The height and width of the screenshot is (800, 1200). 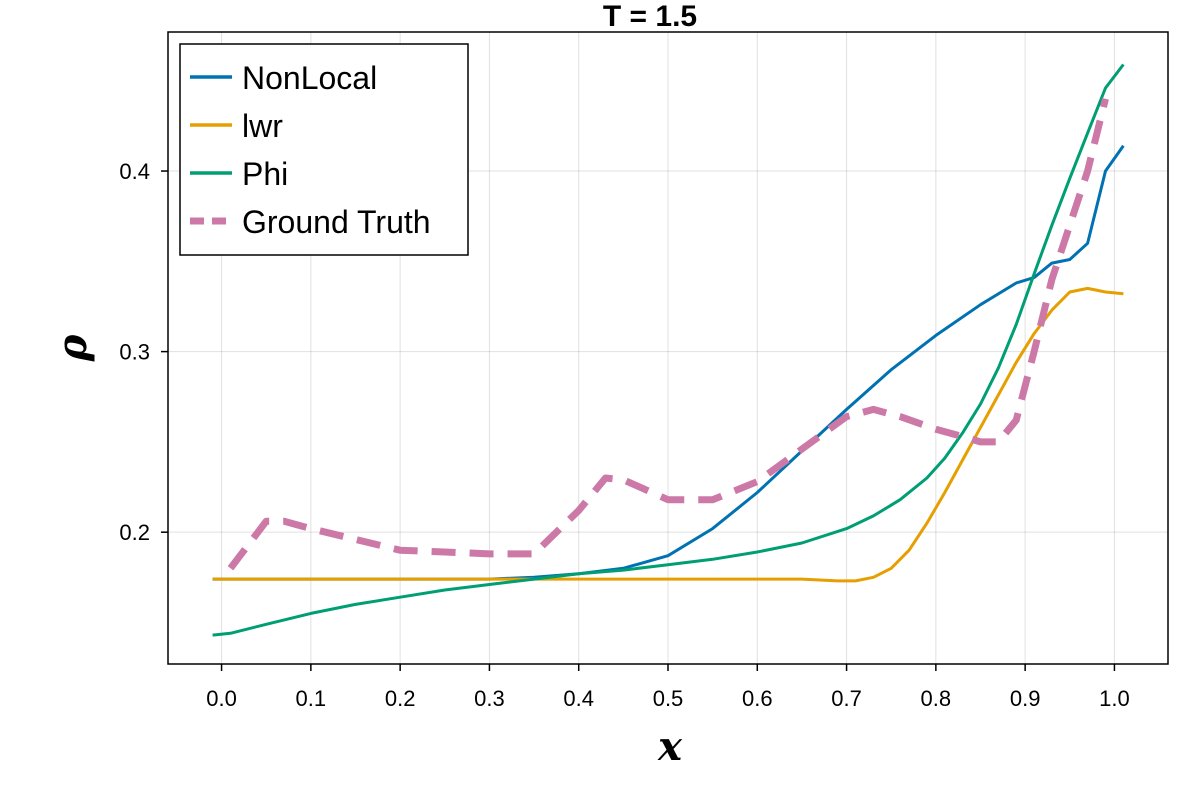 What do you see at coordinates (757, 698) in the screenshot?
I see `x-tick-label: 0.6` at bounding box center [757, 698].